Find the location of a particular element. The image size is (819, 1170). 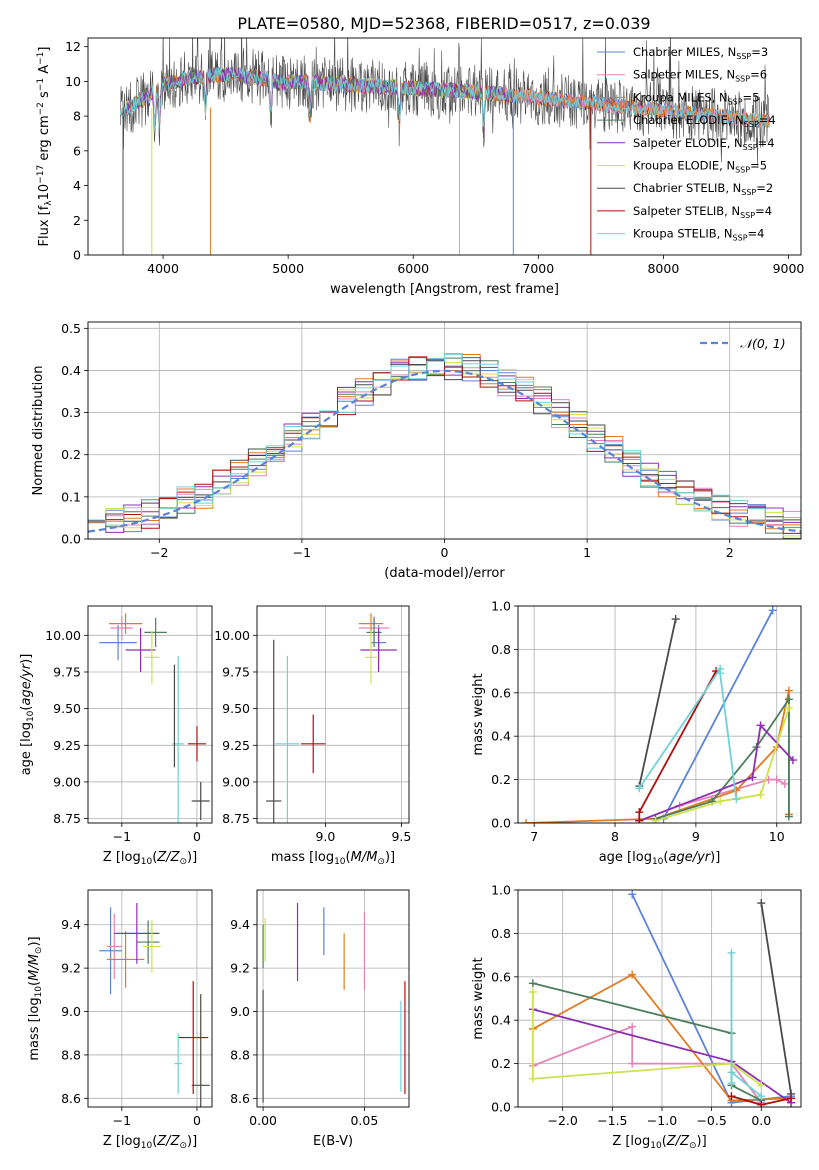

y-tick-label: 8 is located at coordinates (77, 116).